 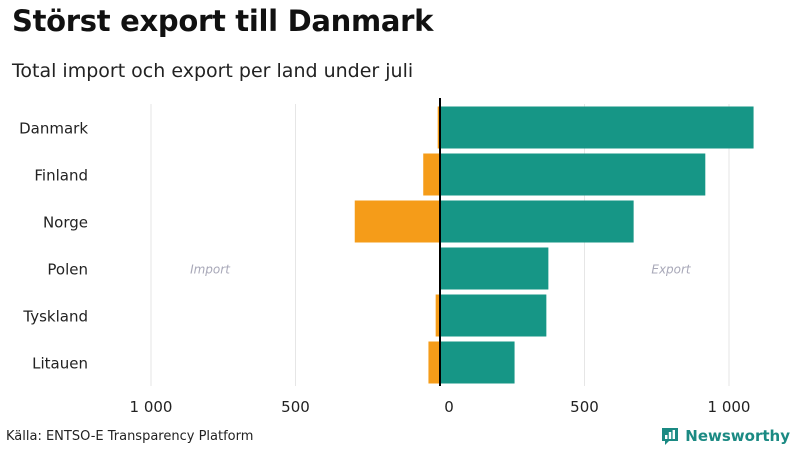 What do you see at coordinates (223, 21) in the screenshot?
I see `chart-title: Störst export till Danmark` at bounding box center [223, 21].